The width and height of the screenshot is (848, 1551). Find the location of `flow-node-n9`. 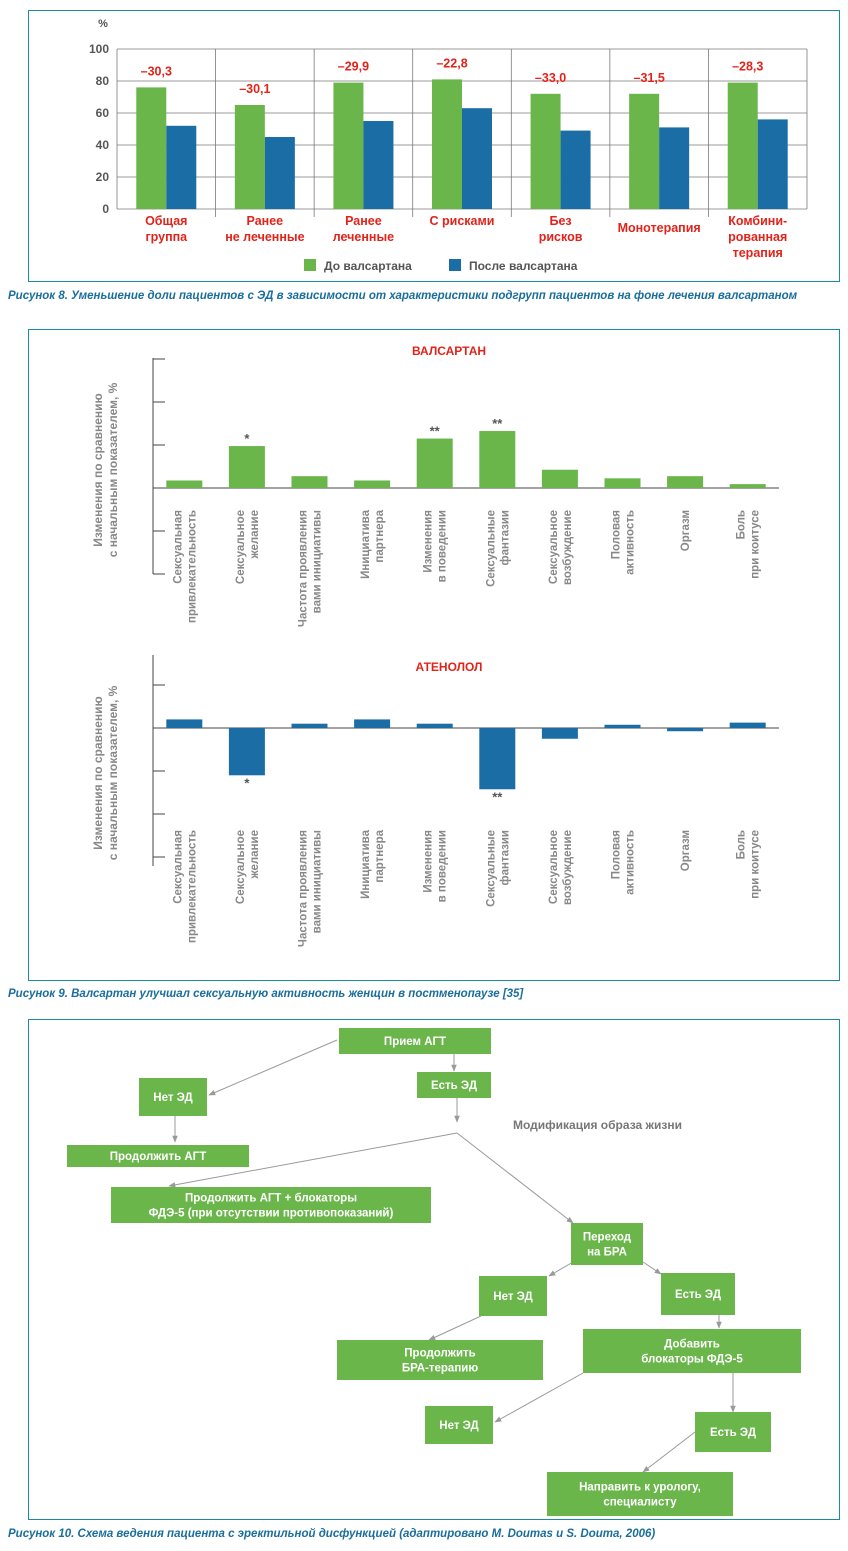

flow-node-n9 is located at coordinates (440, 1360).